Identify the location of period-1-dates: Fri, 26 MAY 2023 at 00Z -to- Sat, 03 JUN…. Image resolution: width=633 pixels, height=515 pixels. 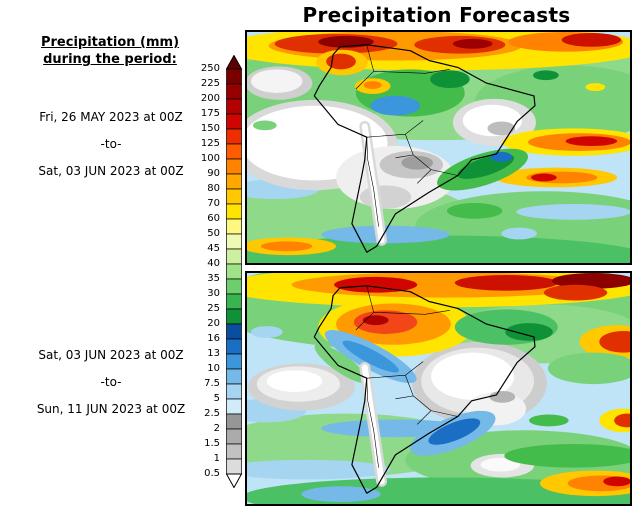
(111, 144).